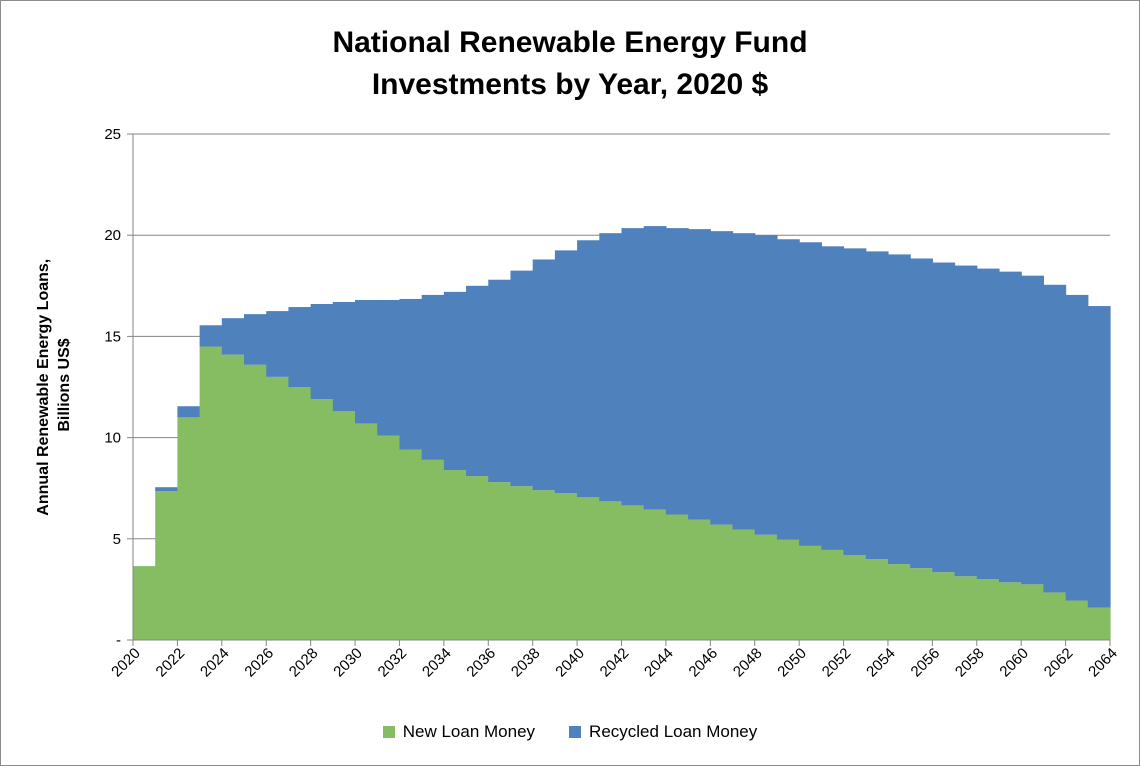 The height and width of the screenshot is (766, 1140). What do you see at coordinates (233, 497) in the screenshot?
I see `bar-new-loan-2025` at bounding box center [233, 497].